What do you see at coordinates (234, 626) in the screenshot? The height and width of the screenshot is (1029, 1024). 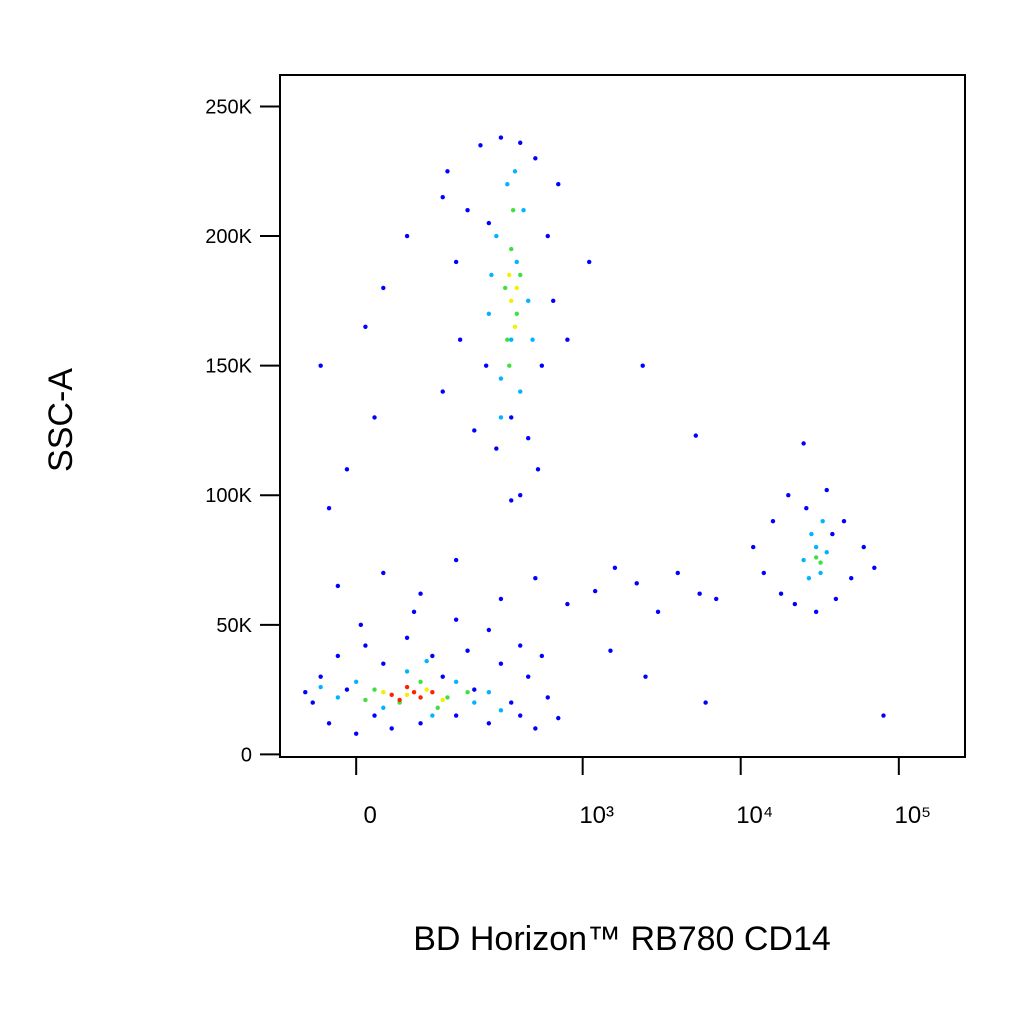 I see `y-tick-label: 50K` at bounding box center [234, 626].